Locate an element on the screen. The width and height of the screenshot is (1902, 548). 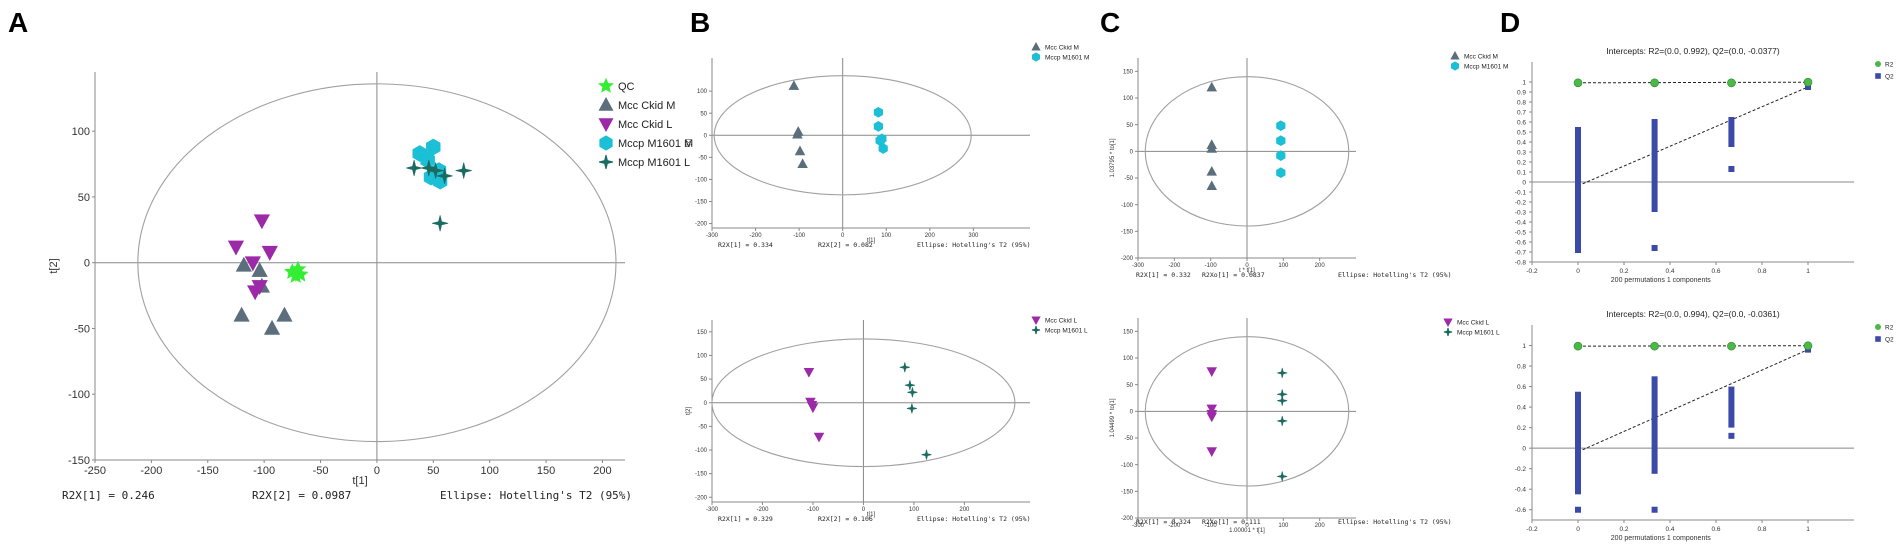
annotation-1: R2X[2] = 0.082 is located at coordinates (845, 245).